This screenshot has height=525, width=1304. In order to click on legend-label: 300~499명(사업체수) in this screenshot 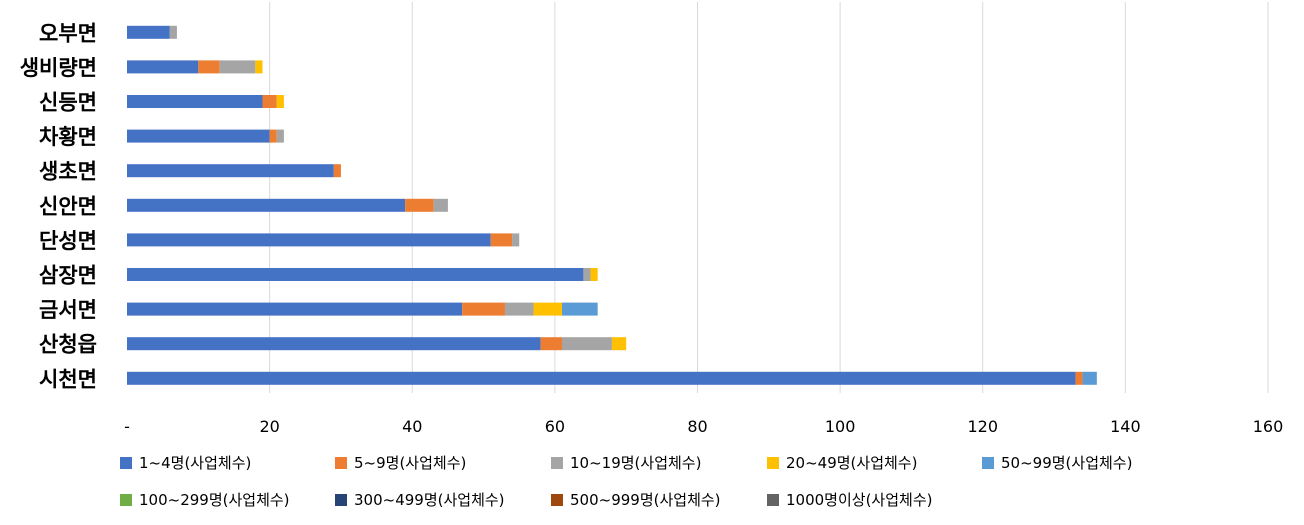, I will do `click(429, 500)`.